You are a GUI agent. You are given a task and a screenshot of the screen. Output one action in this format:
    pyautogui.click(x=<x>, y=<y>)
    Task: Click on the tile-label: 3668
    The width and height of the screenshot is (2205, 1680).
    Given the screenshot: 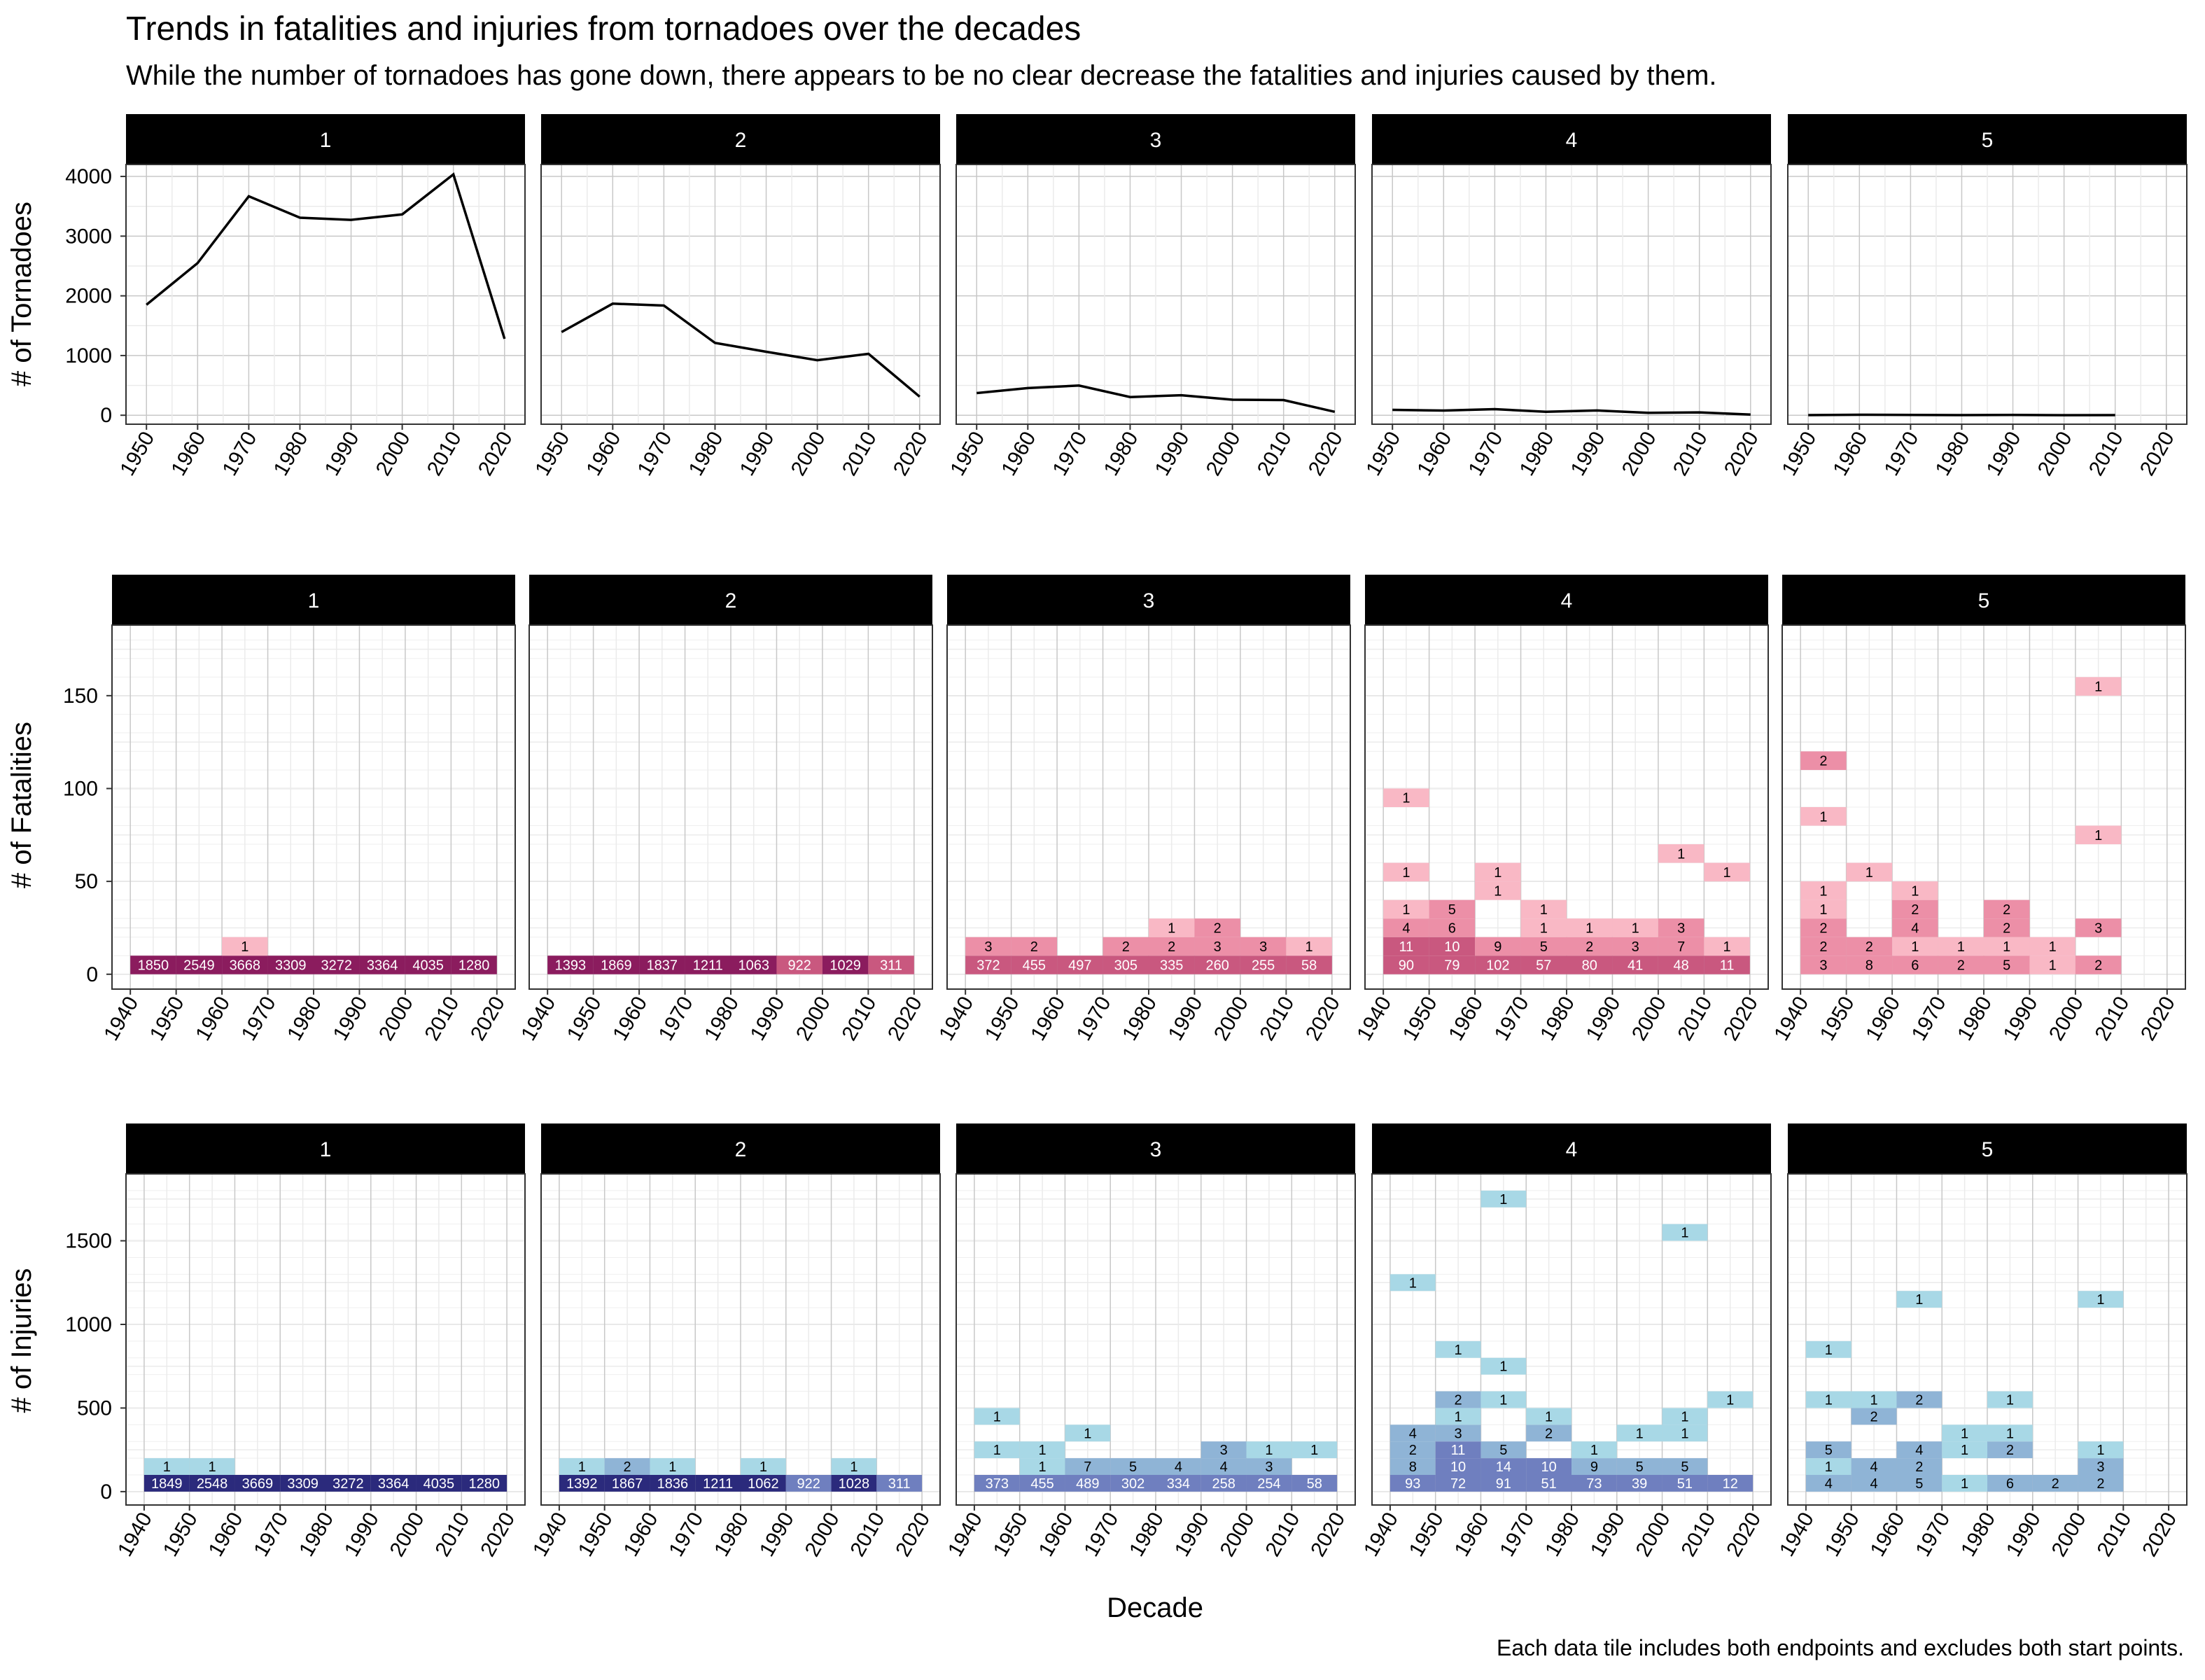 What is the action you would take?
    pyautogui.click(x=245, y=966)
    